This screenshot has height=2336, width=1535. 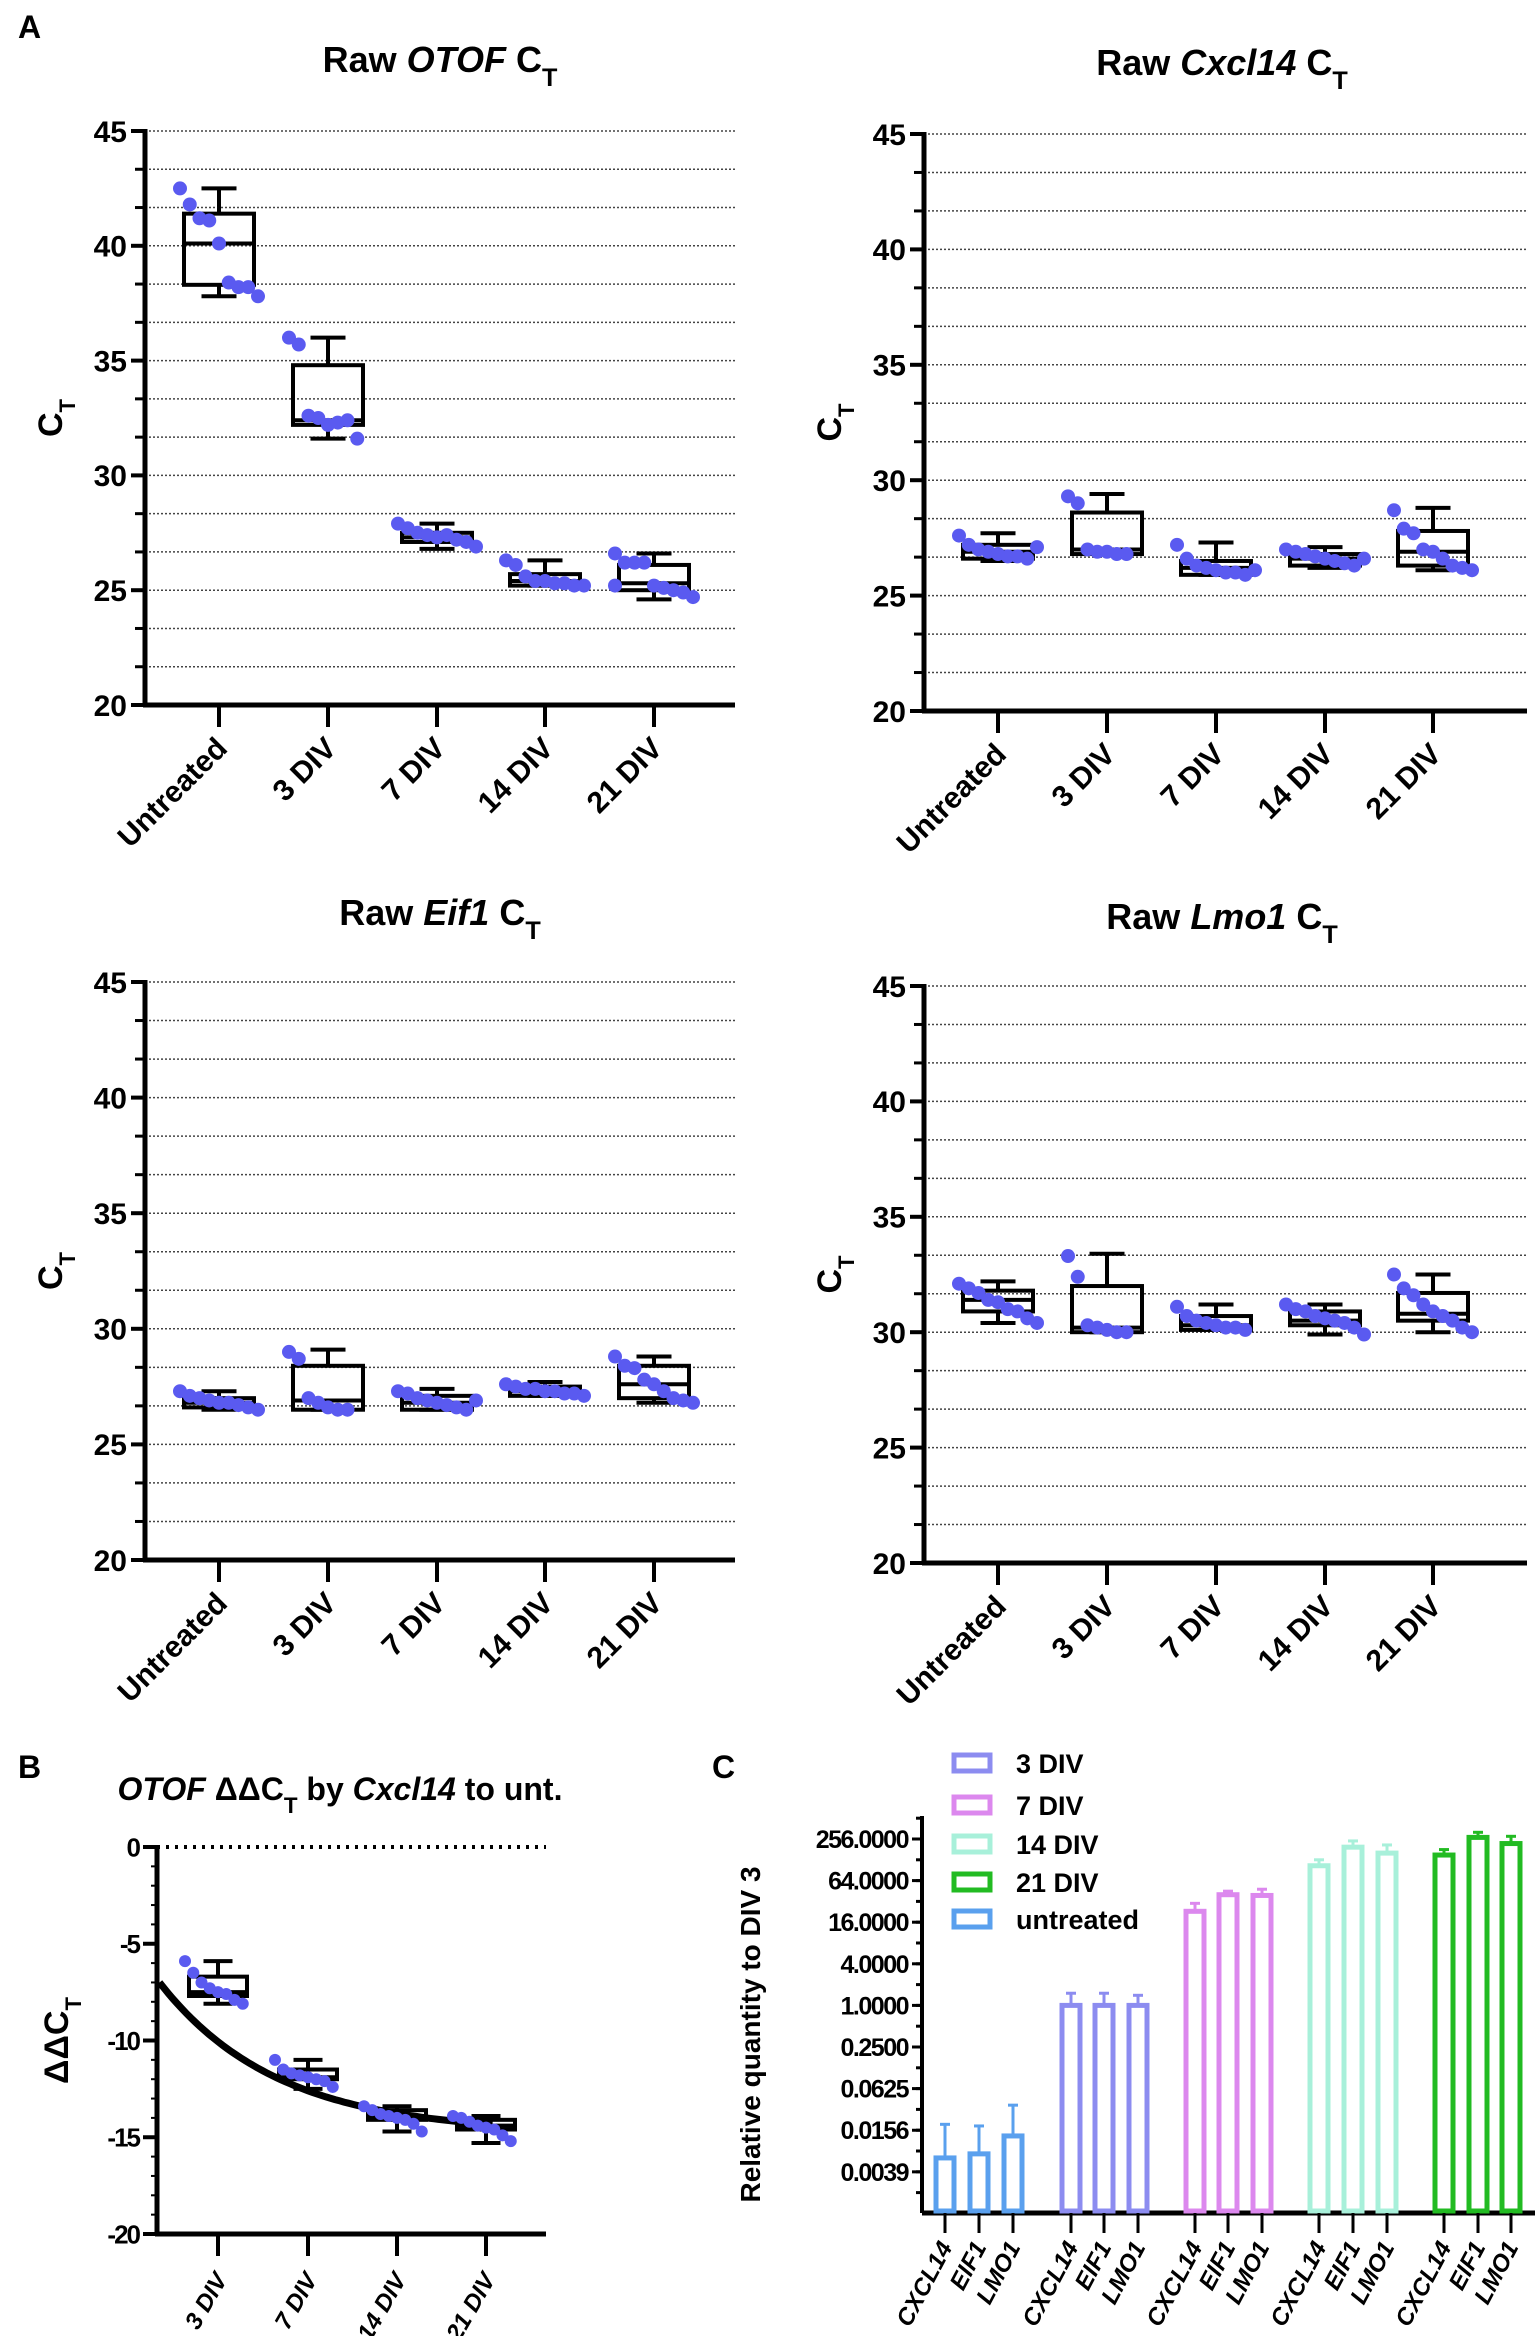 I want to click on y-tick-label: 0, so click(x=134, y=1847).